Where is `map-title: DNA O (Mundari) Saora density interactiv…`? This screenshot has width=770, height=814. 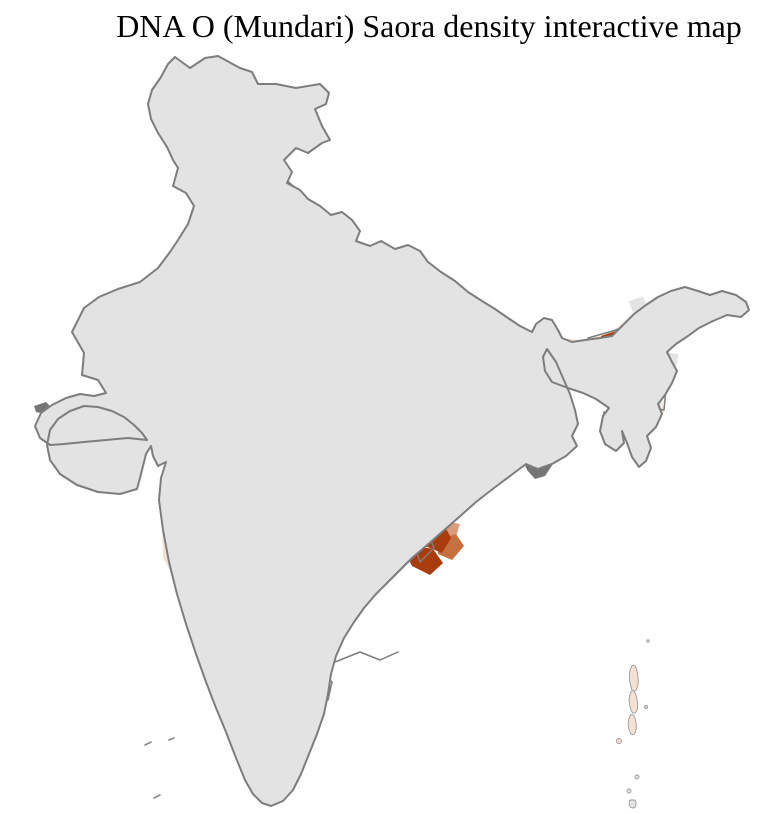 map-title: DNA O (Mundari) Saora density interactiv… is located at coordinates (429, 26).